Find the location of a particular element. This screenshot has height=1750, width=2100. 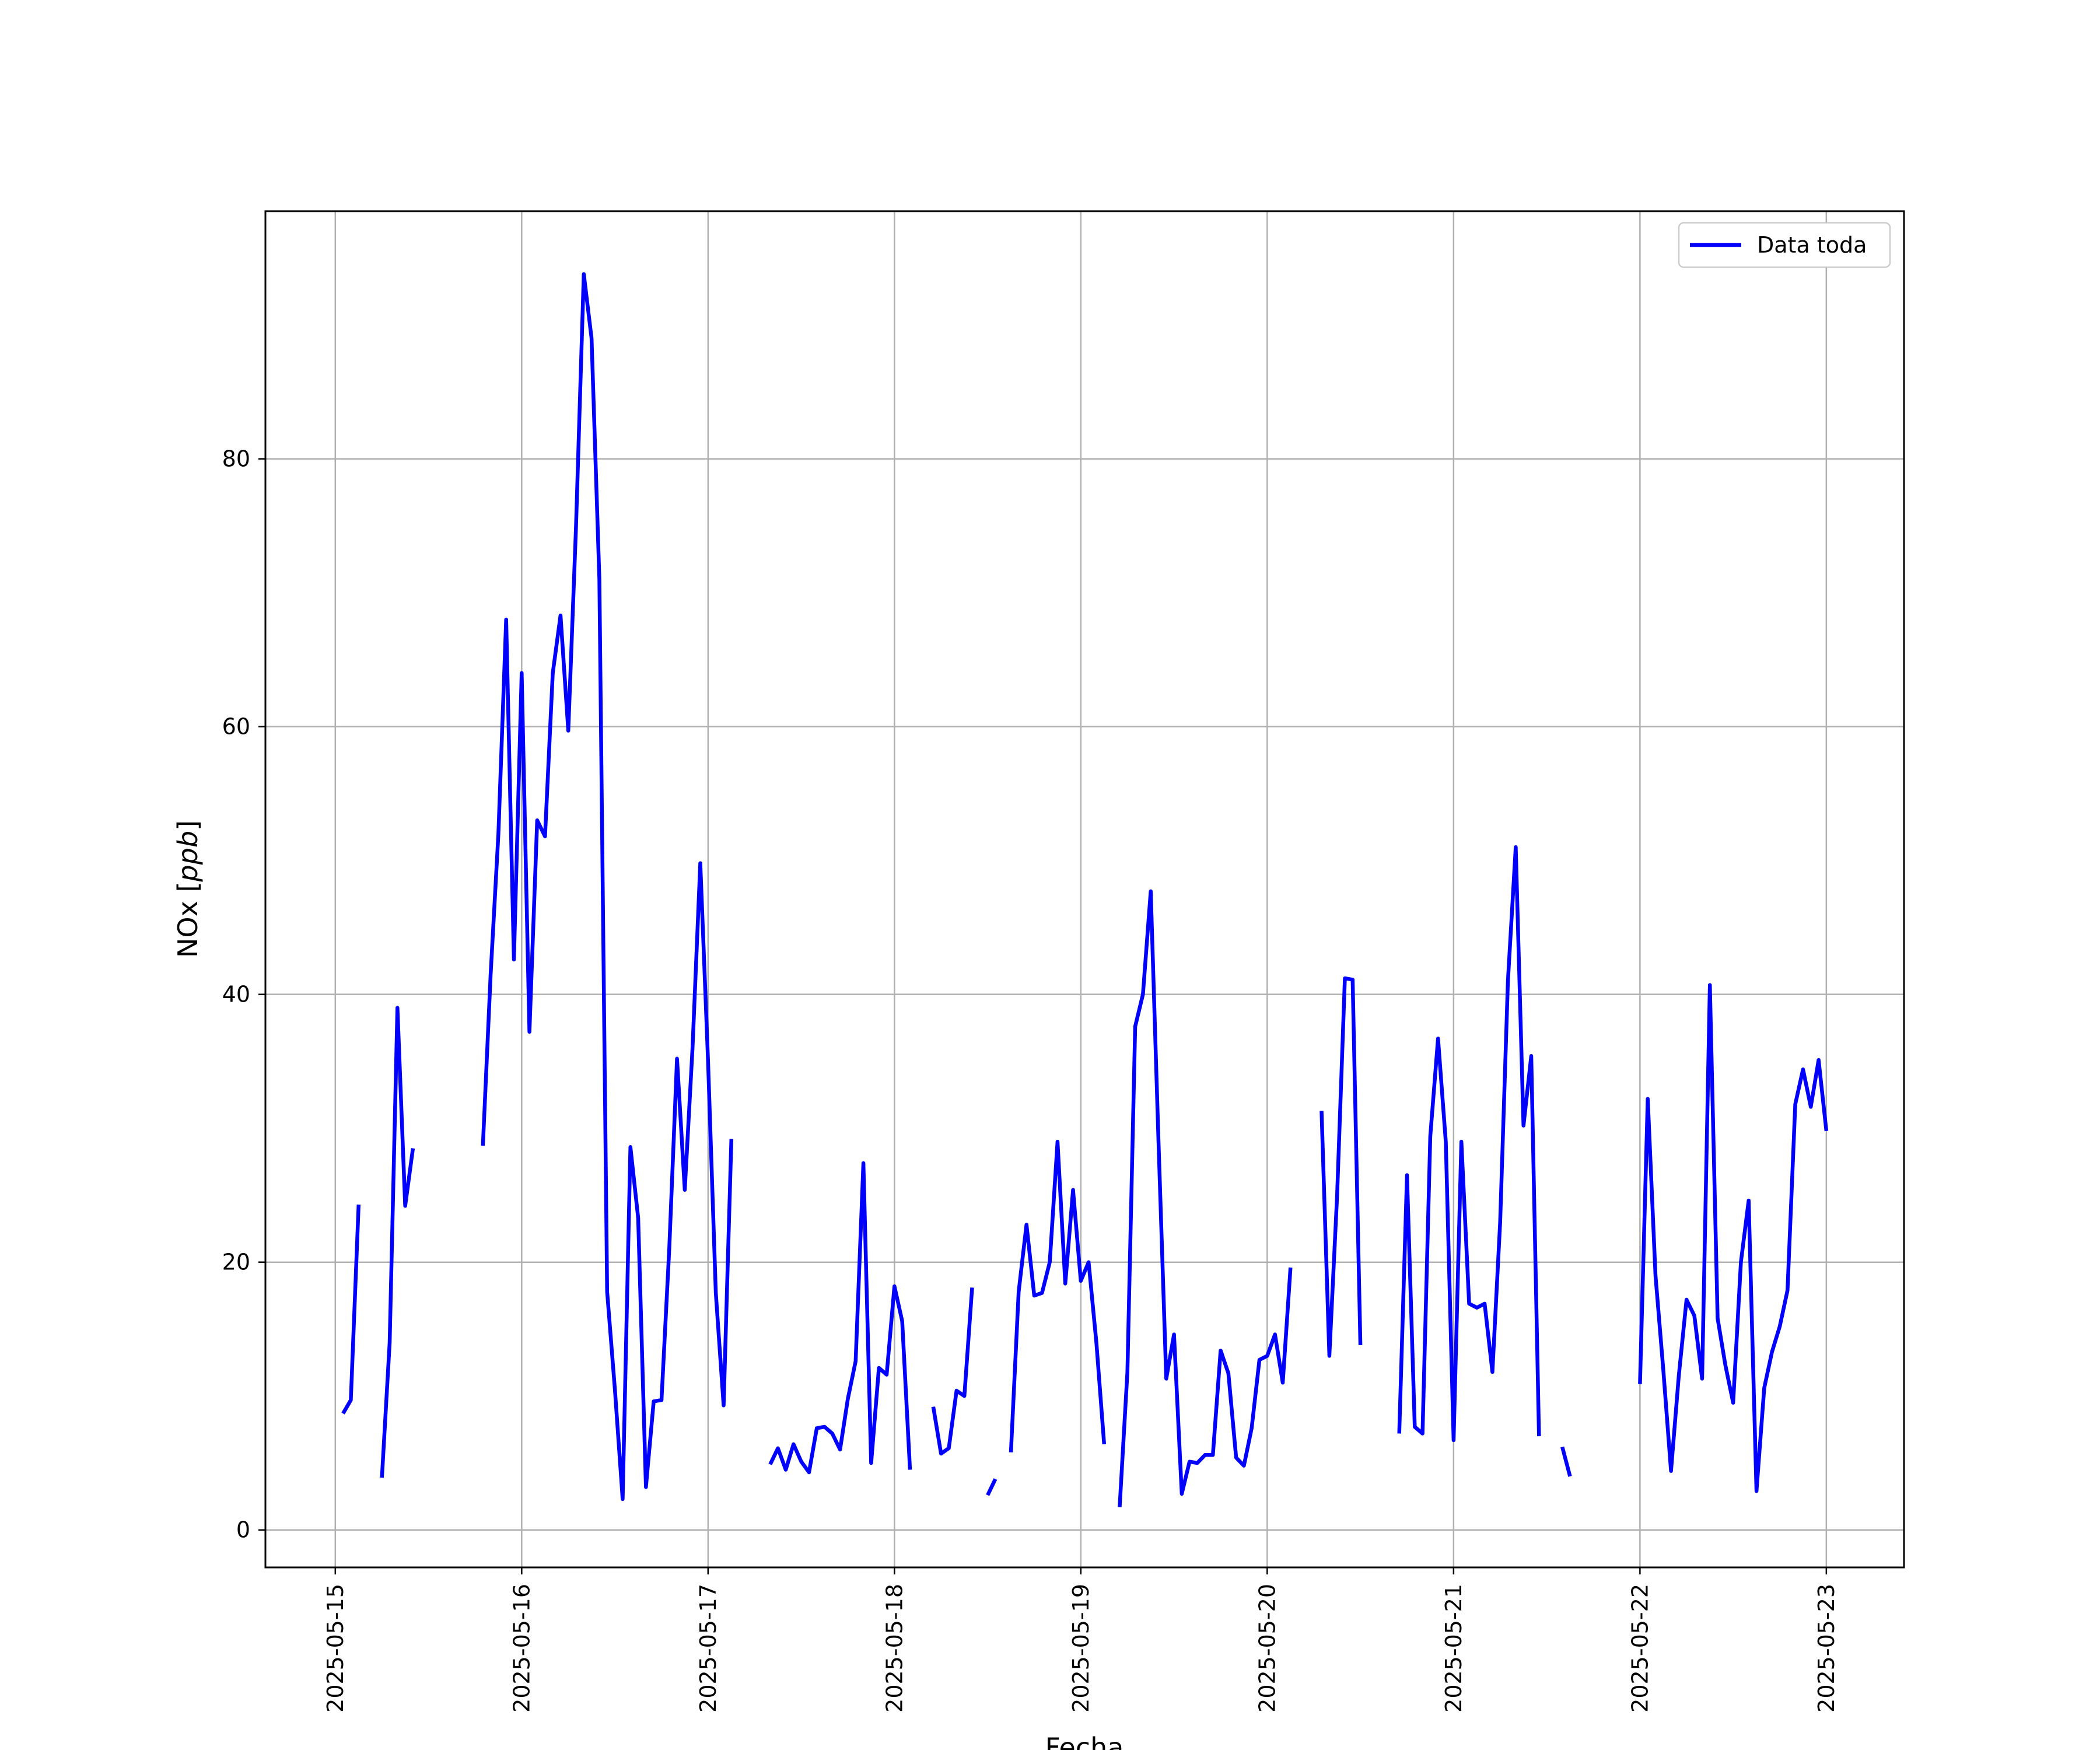

x-tick-label: 2025-05-17 is located at coordinates (708, 1648).